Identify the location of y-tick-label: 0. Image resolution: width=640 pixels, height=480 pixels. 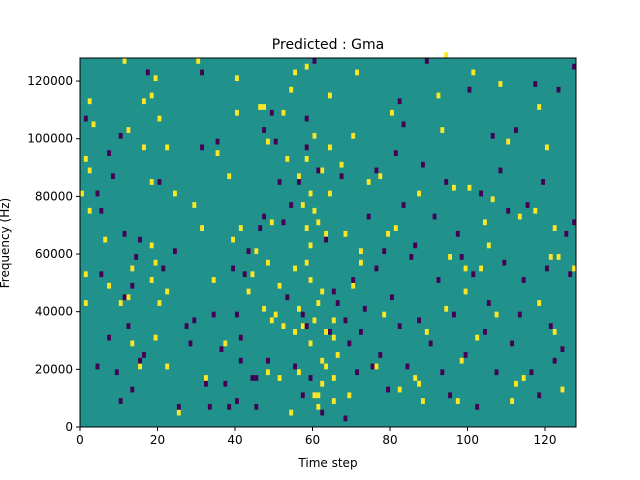
(69, 427).